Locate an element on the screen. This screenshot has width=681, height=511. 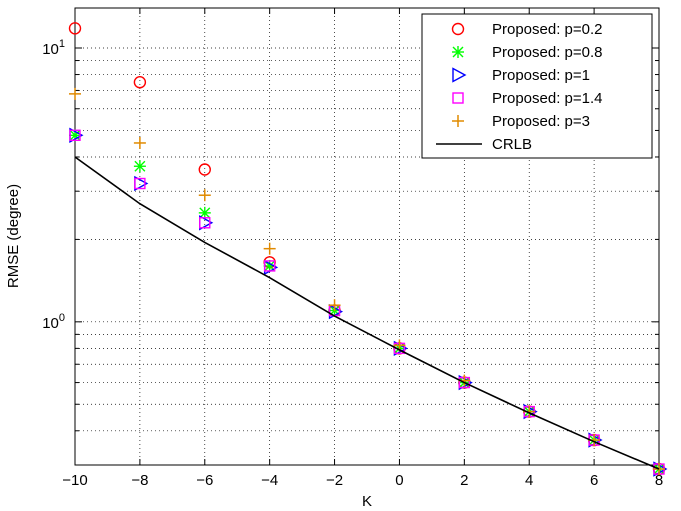
legend-item: Proposed: p=0.2 is located at coordinates (527, 29).